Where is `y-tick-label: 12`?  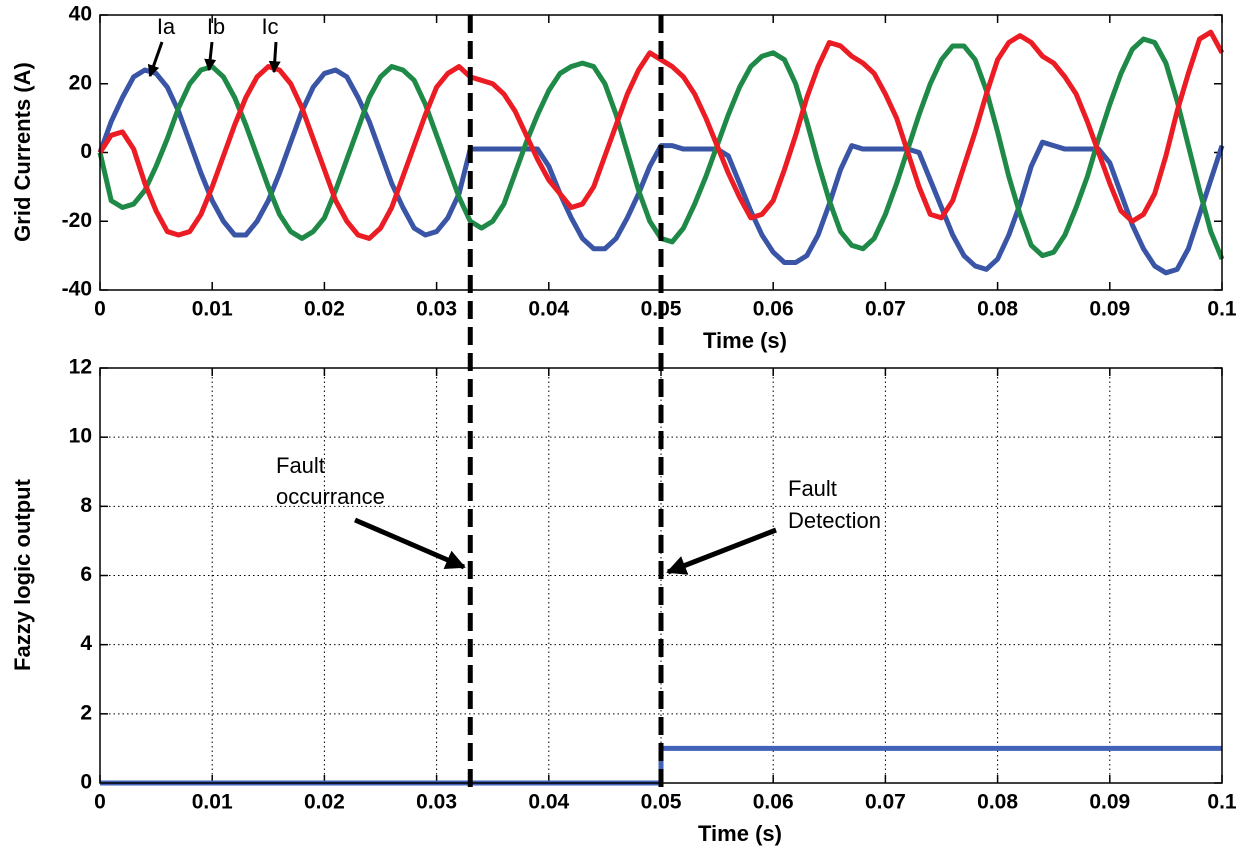
y-tick-label: 12 is located at coordinates (80, 367).